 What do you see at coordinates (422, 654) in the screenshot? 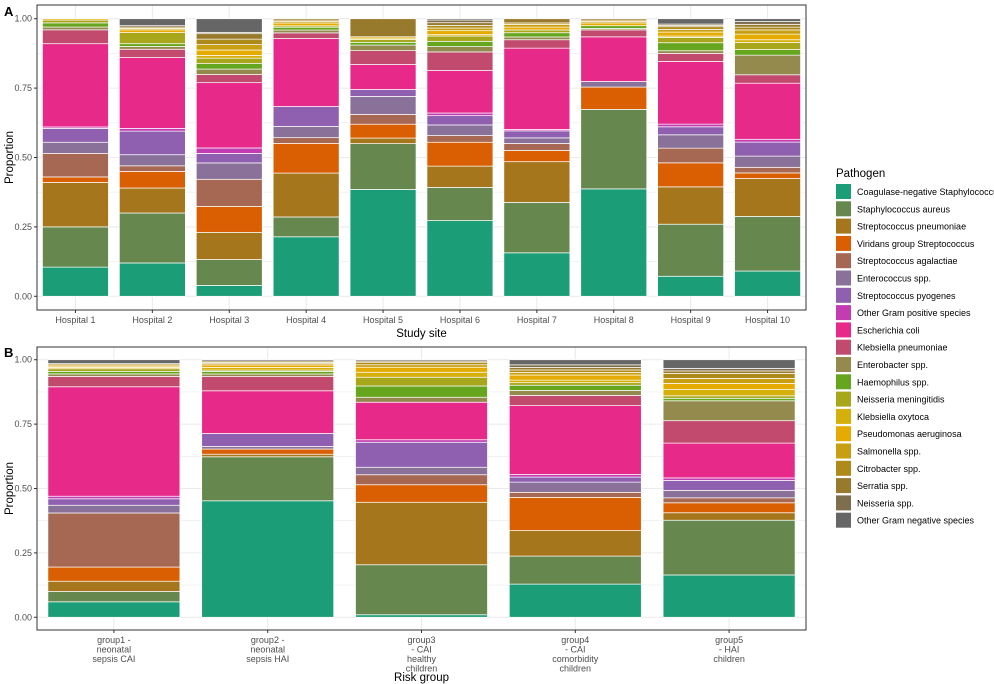
I see `x-tick-label: group3- CAI healthy children` at bounding box center [422, 654].